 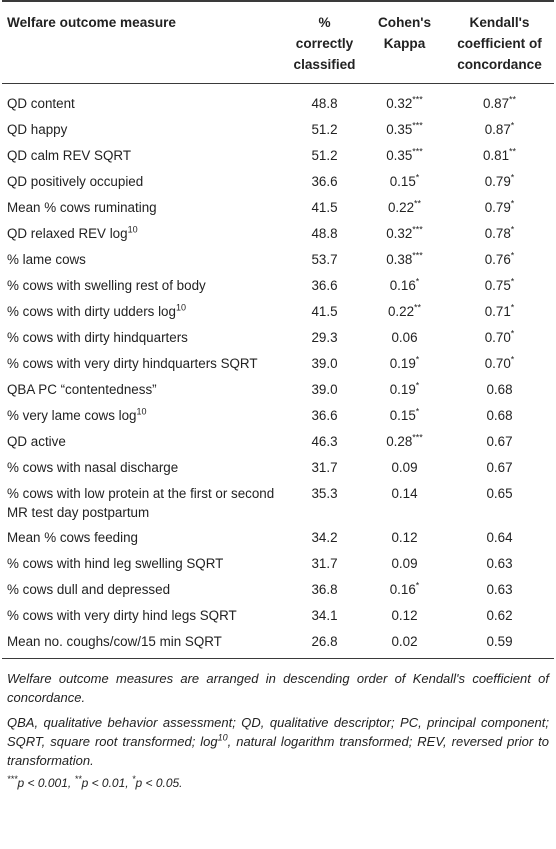 I want to click on cell-kappa: 0.38***, so click(x=404, y=258).